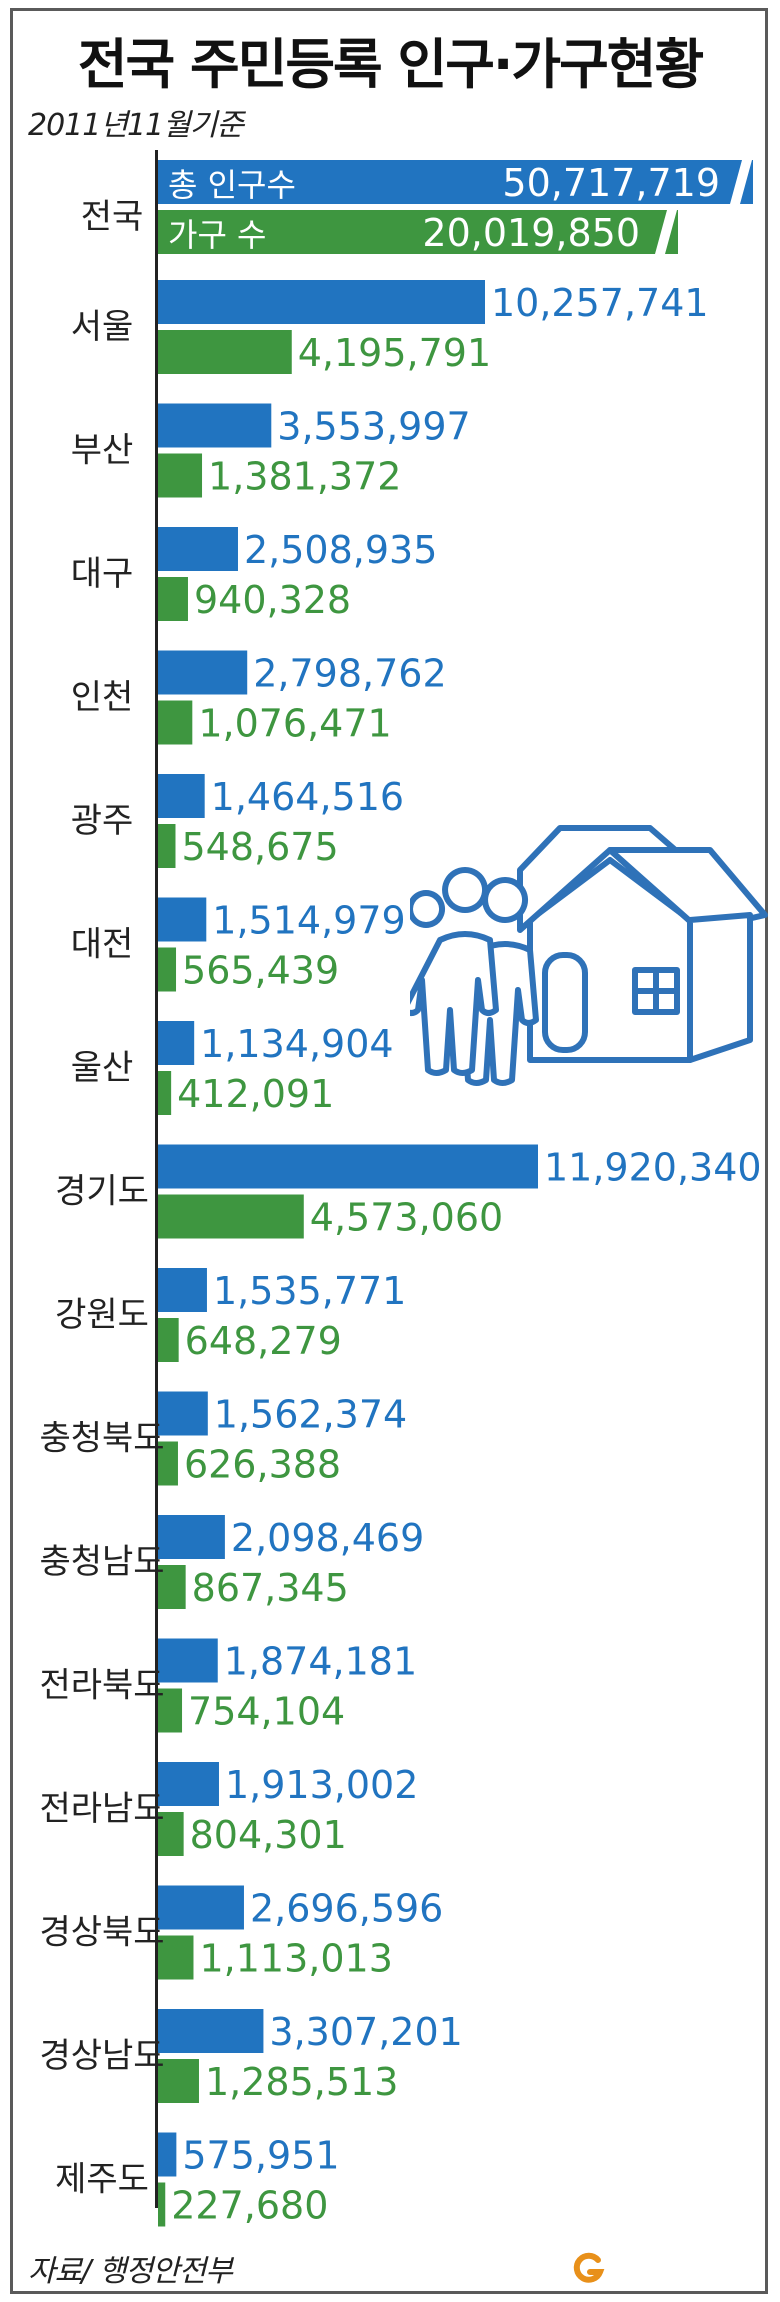 The width and height of the screenshot is (780, 2302). Describe the element at coordinates (589, 955) in the screenshot. I see `people-and-house-icon` at that location.